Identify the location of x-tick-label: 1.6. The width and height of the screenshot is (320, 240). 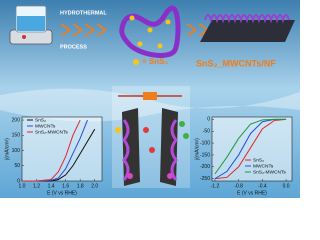
(65, 186).